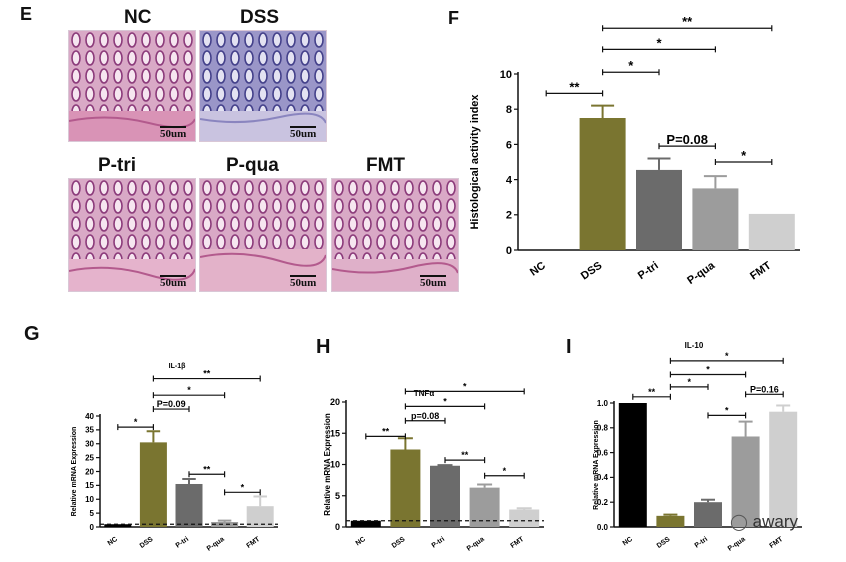 Image resolution: width=846 pixels, height=562 pixels. Describe the element at coordinates (433, 282) in the screenshot. I see `scale-bar-fmt: 50um` at that location.